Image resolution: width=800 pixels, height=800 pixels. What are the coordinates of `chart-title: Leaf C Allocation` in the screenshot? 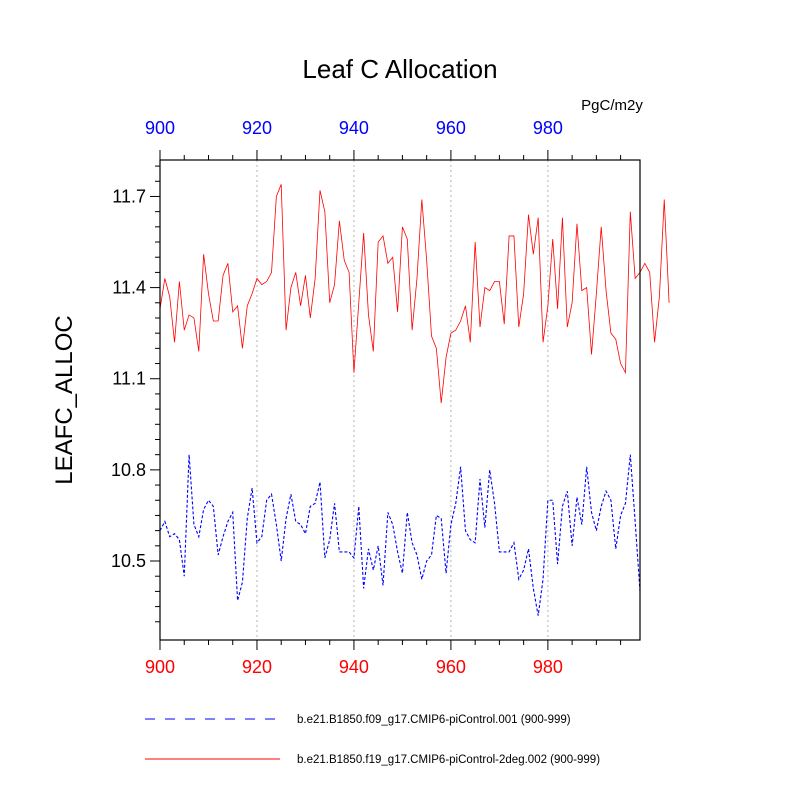 It's located at (399, 69).